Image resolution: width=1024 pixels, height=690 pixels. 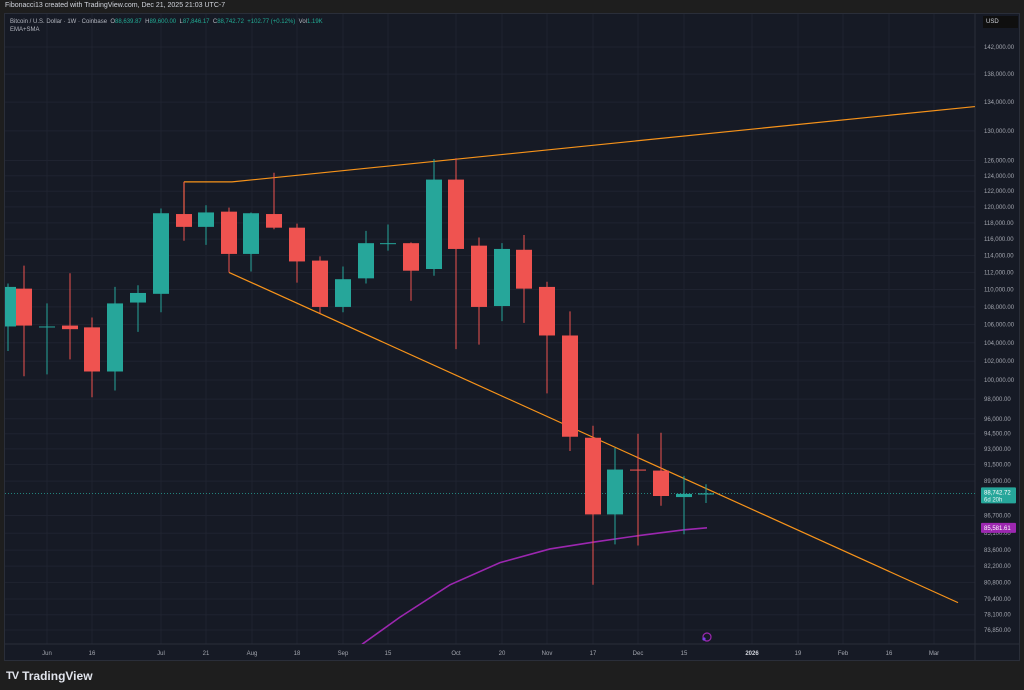 I want to click on time-tick: Jul, so click(x=161, y=654).